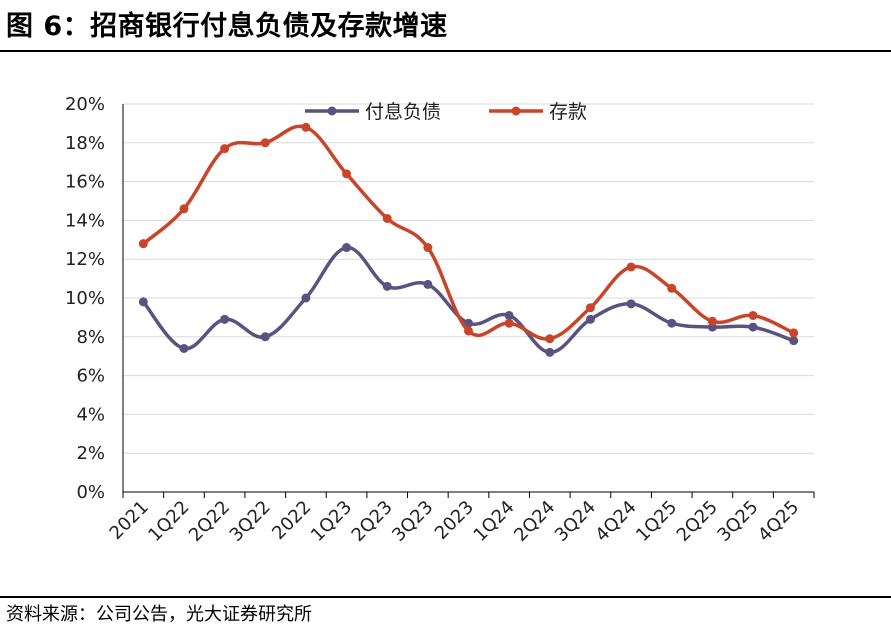  I want to click on x-tick-label: 2Q23, so click(372, 521).